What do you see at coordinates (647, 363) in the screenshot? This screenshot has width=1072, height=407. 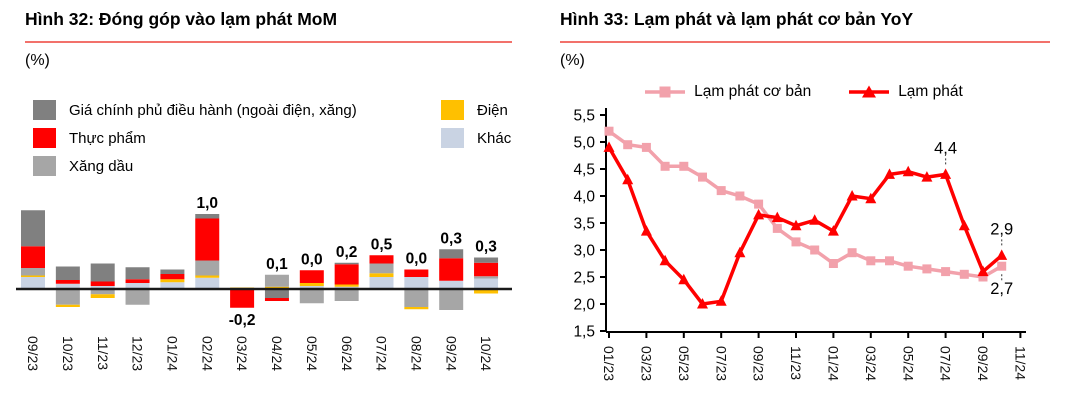 I see `x-tick-label: 03/23` at bounding box center [647, 363].